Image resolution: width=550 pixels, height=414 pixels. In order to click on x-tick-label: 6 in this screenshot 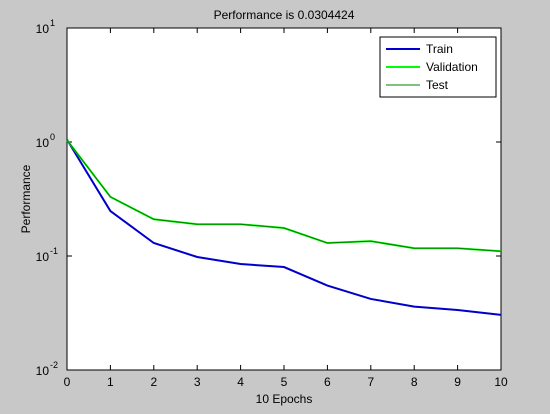, I will do `click(327, 382)`.